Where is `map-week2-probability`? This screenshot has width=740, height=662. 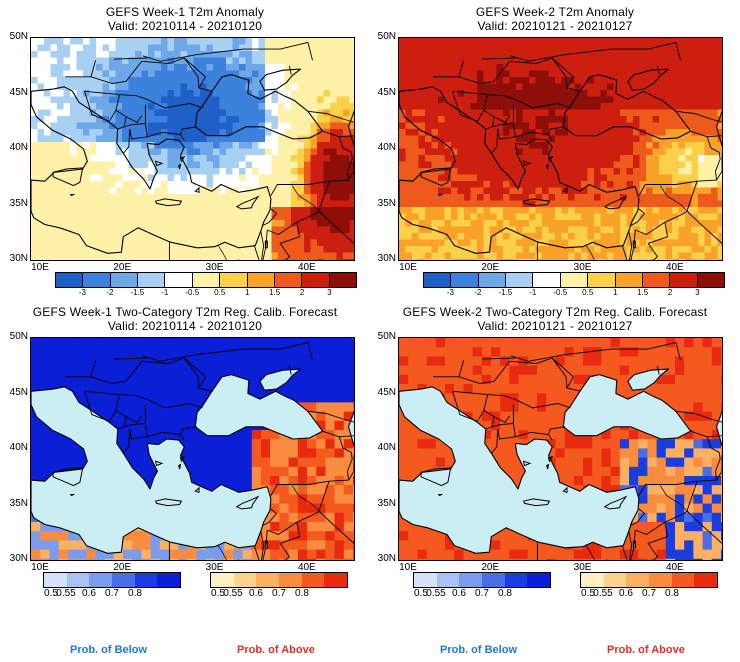
map-week2-probability is located at coordinates (560, 449).